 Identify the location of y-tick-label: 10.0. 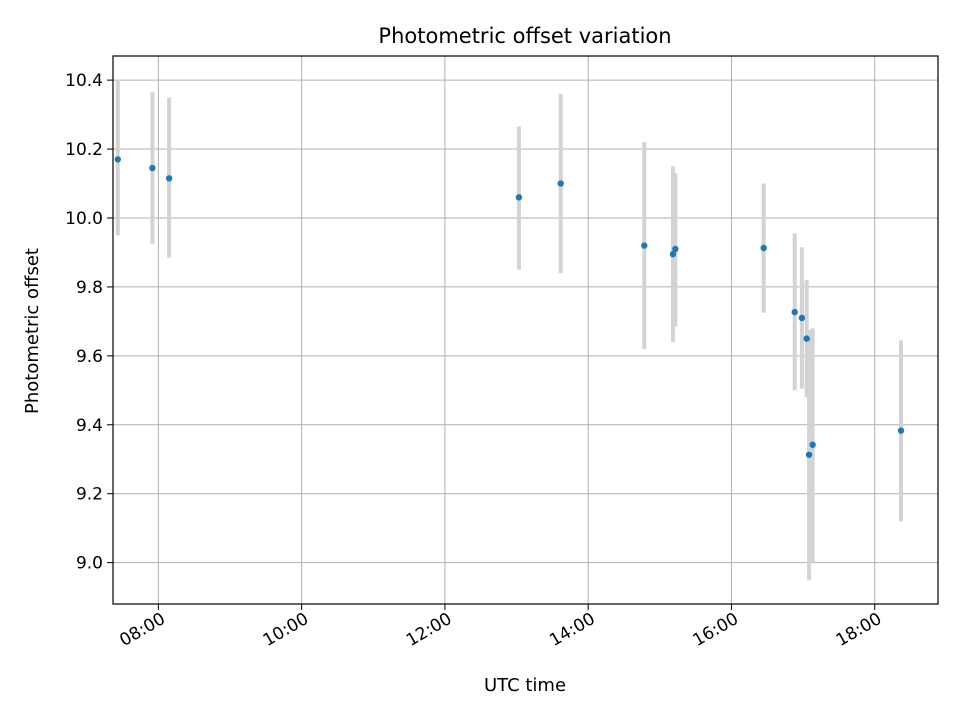
(84, 219).